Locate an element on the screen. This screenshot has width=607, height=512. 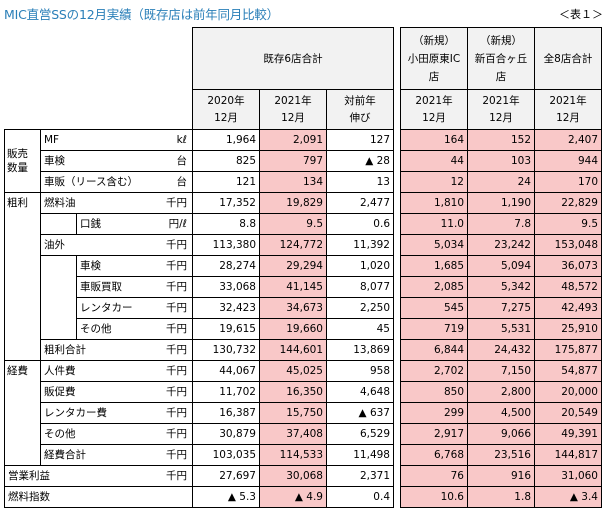
cell-total: 42,493 is located at coordinates (568, 308).